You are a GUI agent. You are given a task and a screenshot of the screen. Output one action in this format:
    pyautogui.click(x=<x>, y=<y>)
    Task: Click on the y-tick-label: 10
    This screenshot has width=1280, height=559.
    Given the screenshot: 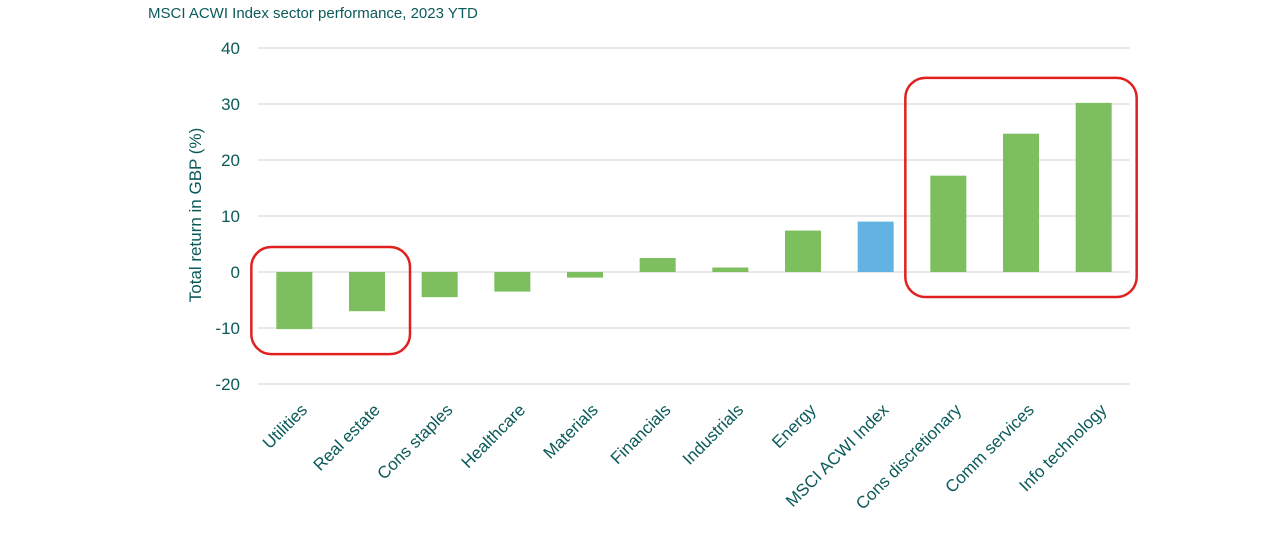 What is the action you would take?
    pyautogui.click(x=230, y=216)
    